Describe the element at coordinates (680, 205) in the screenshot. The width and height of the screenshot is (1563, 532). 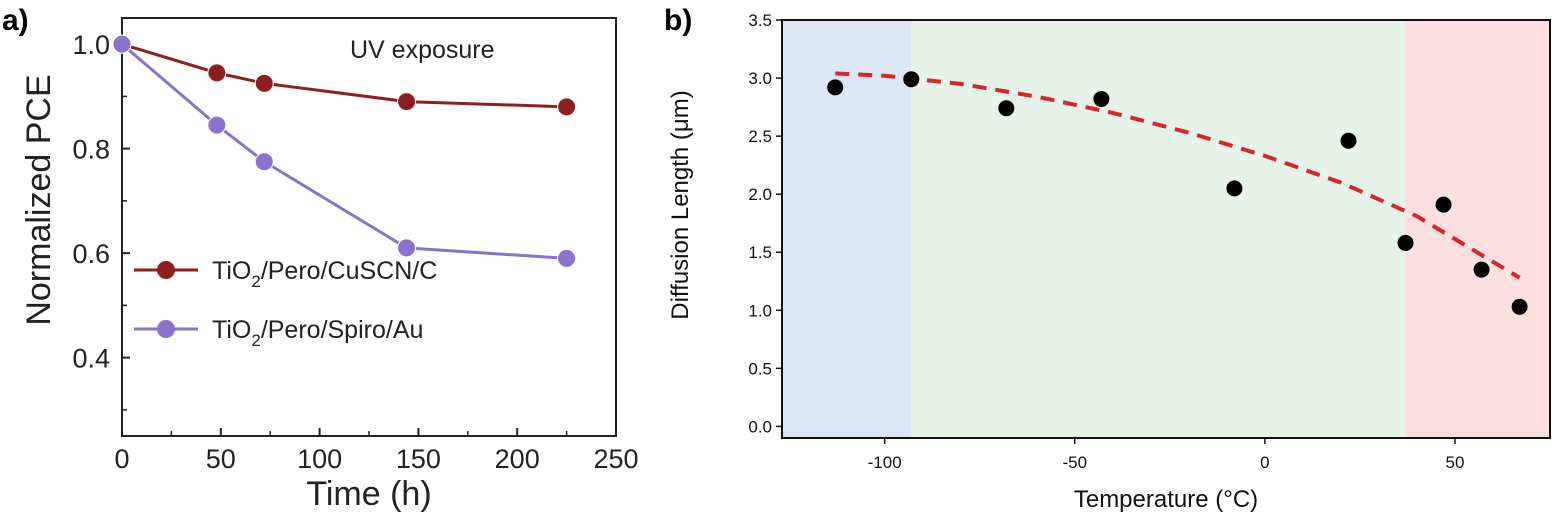
I see `panel-b-y-axis-title: Diffusion Length (μm)` at that location.